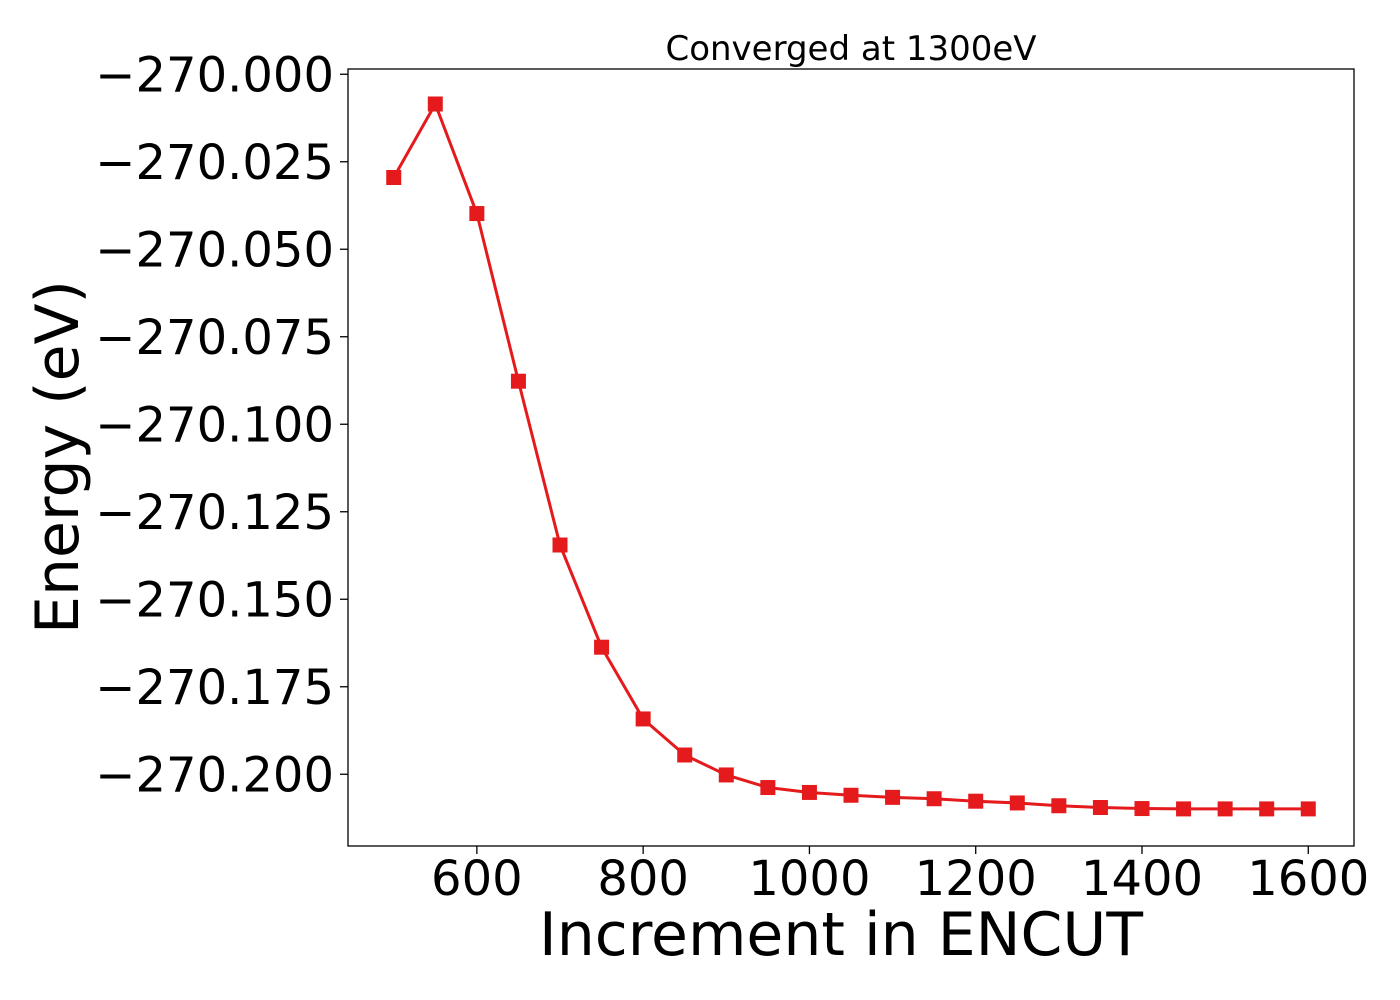 The width and height of the screenshot is (1400, 1000). What do you see at coordinates (477, 879) in the screenshot?
I see `x-tick-label: 600` at bounding box center [477, 879].